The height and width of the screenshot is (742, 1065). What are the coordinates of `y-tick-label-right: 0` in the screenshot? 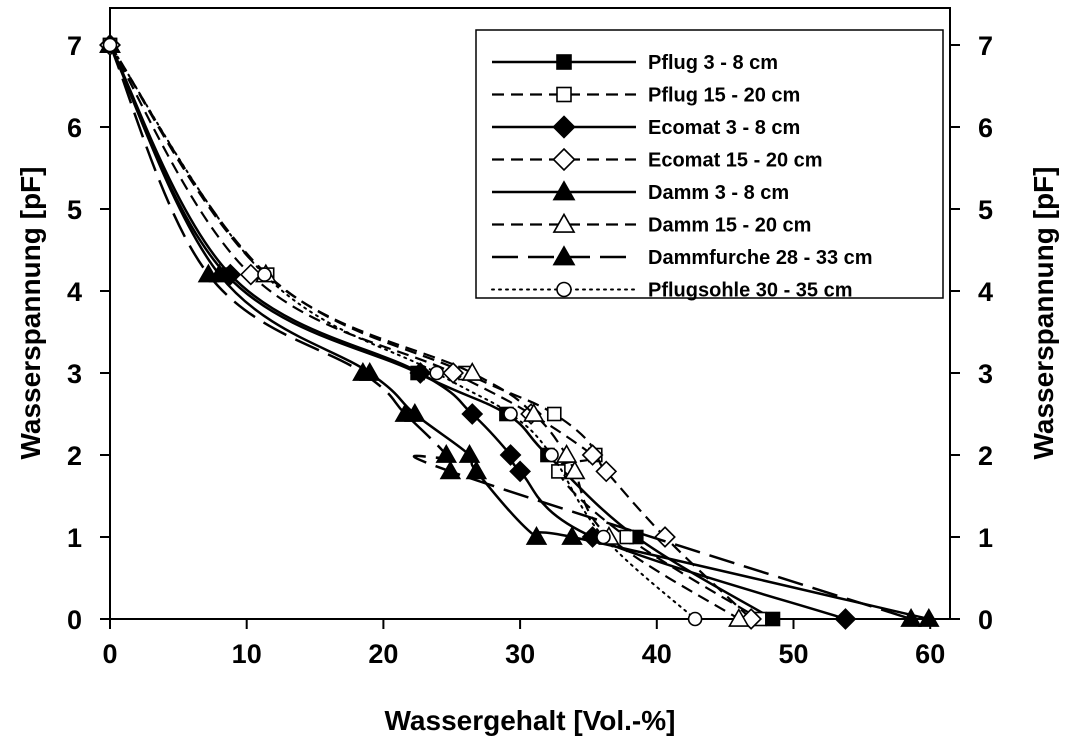 It's located at (985, 620).